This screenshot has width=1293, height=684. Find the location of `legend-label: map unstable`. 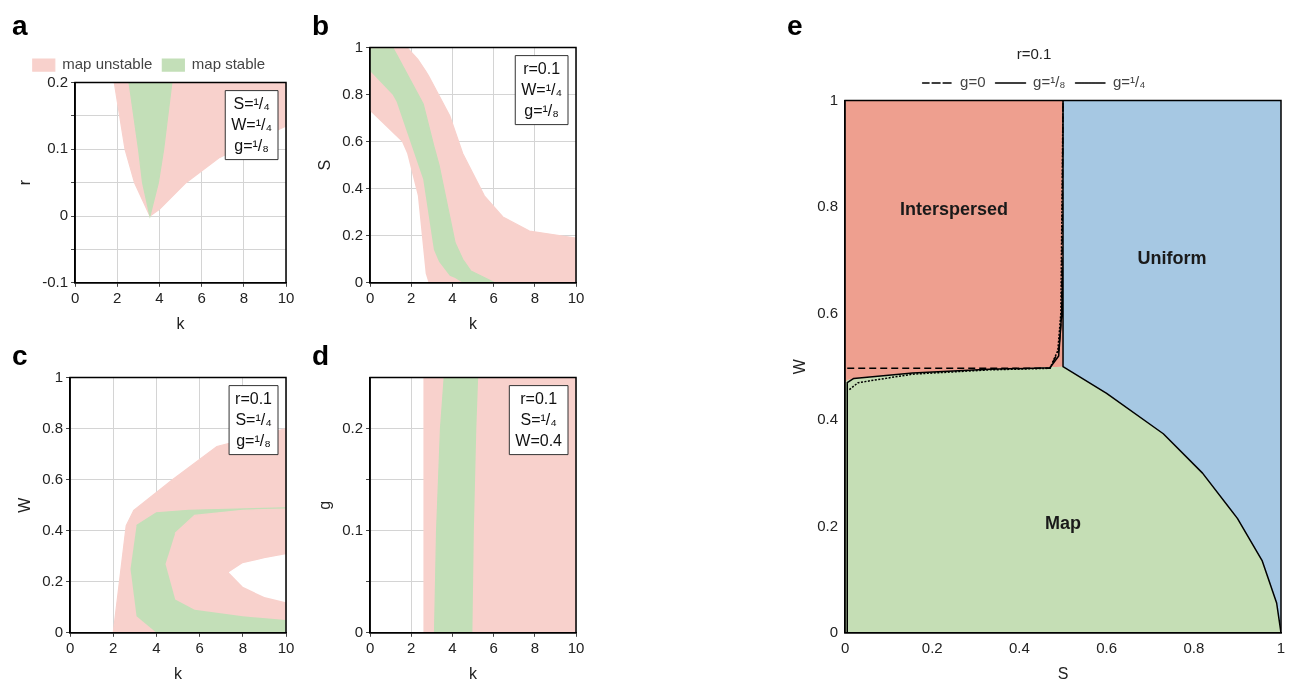

legend-label: map unstable is located at coordinates (107, 64).